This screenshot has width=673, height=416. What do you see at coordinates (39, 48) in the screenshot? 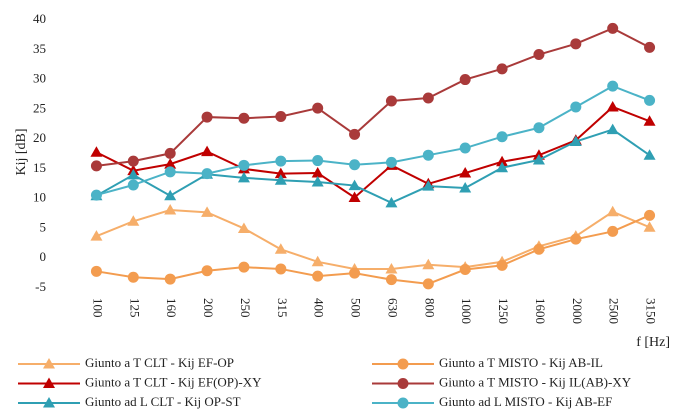
I see `y-tick-label: 35` at bounding box center [39, 48].